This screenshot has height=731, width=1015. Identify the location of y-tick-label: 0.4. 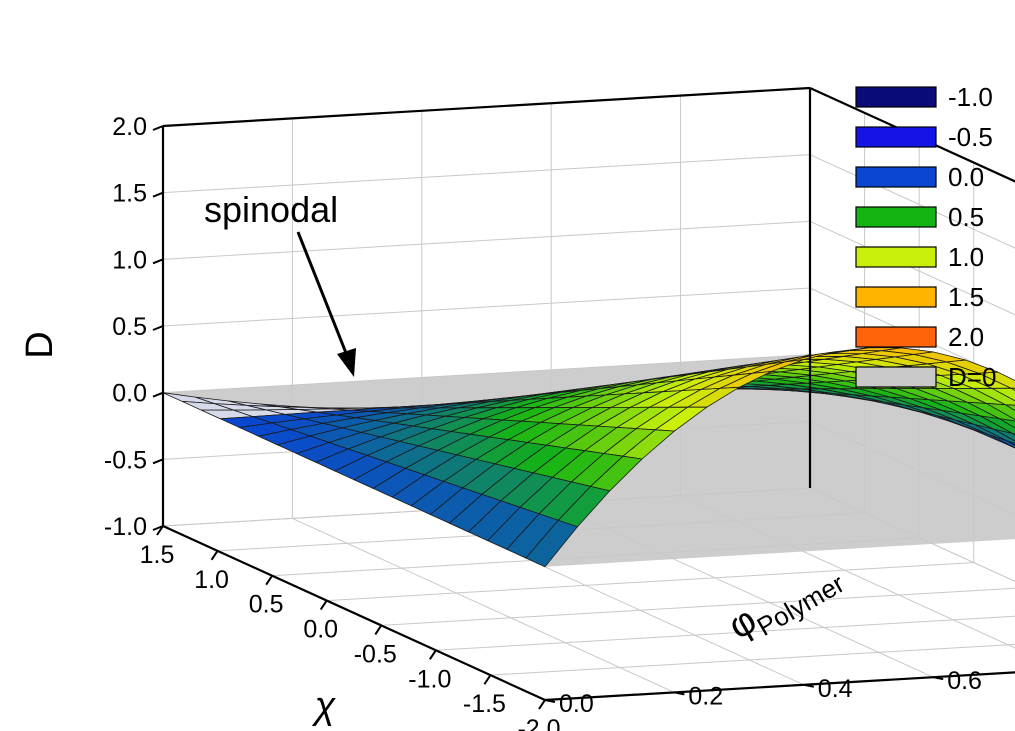
(835, 689).